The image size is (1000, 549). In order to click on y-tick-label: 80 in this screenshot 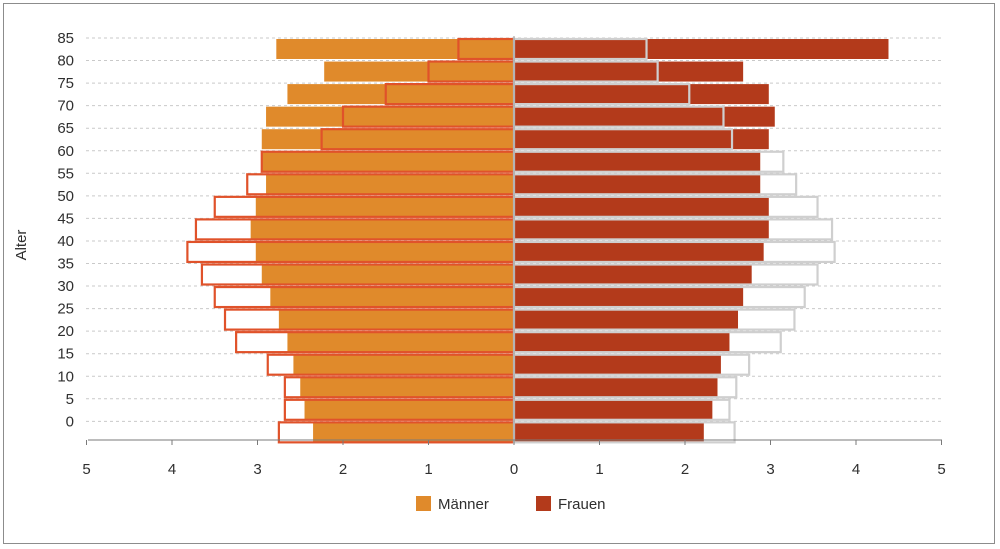, I will do `click(65, 61)`.